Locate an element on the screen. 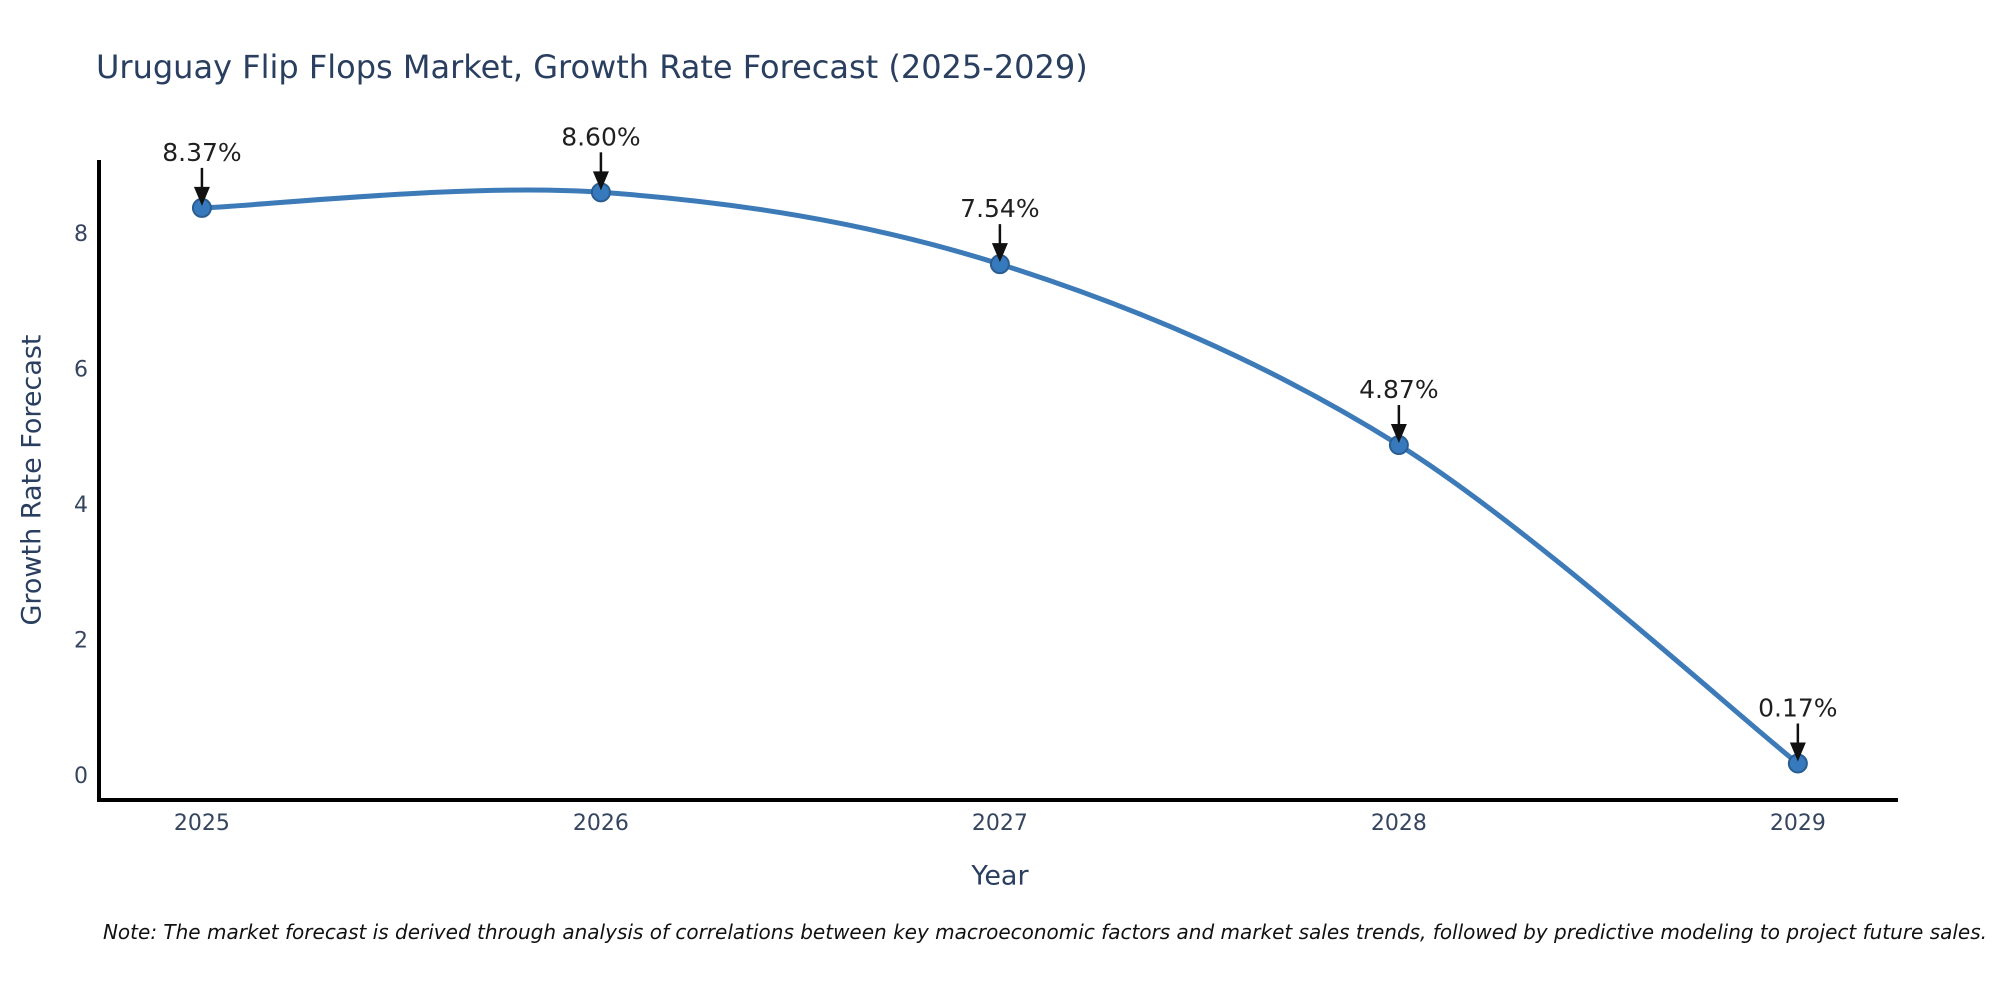 This screenshot has width=2000, height=1000. x-tick-label: 2028 is located at coordinates (1399, 823).